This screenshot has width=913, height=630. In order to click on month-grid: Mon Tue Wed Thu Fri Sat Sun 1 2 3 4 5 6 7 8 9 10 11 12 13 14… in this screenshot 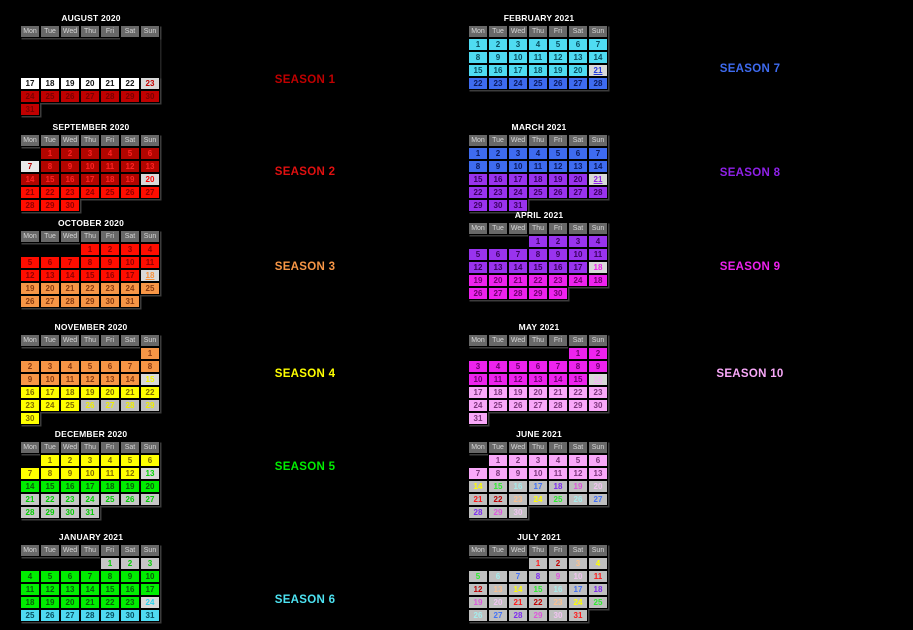, I will do `click(91, 379)`.